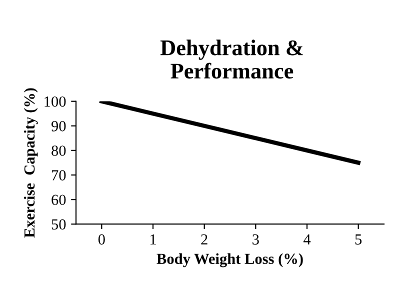 This screenshot has height=307, width=400. What do you see at coordinates (358, 239) in the screenshot?
I see `x-tick-label: 5` at bounding box center [358, 239].